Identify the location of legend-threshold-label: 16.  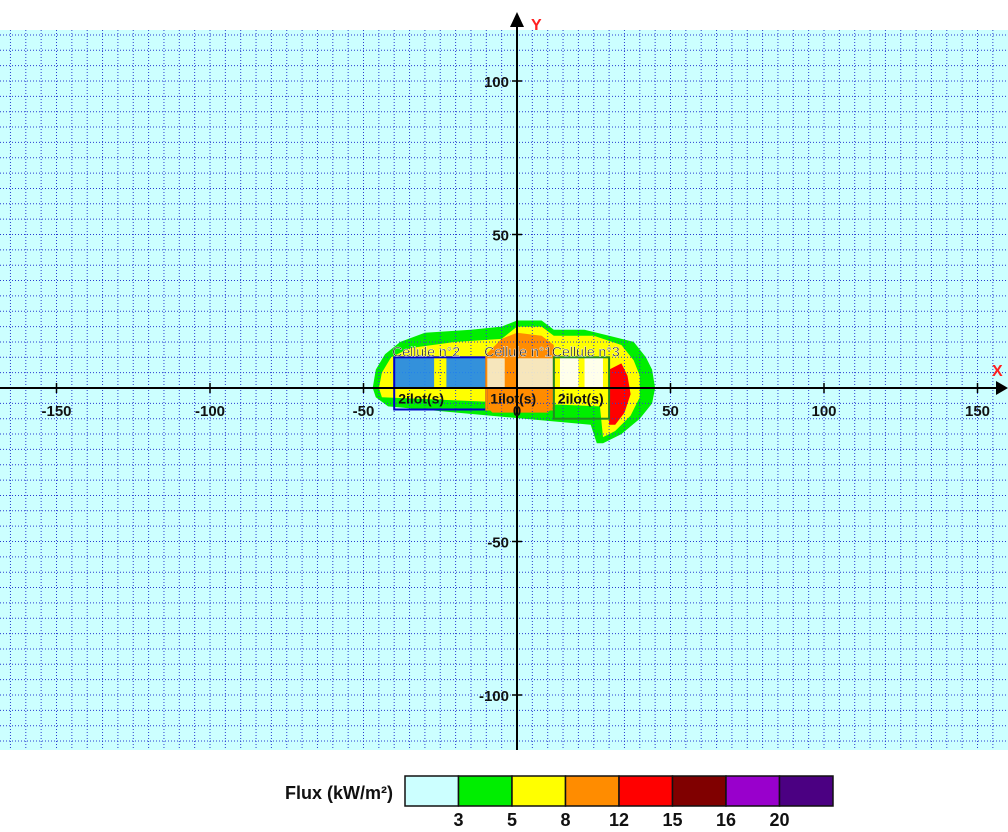
(726, 820).